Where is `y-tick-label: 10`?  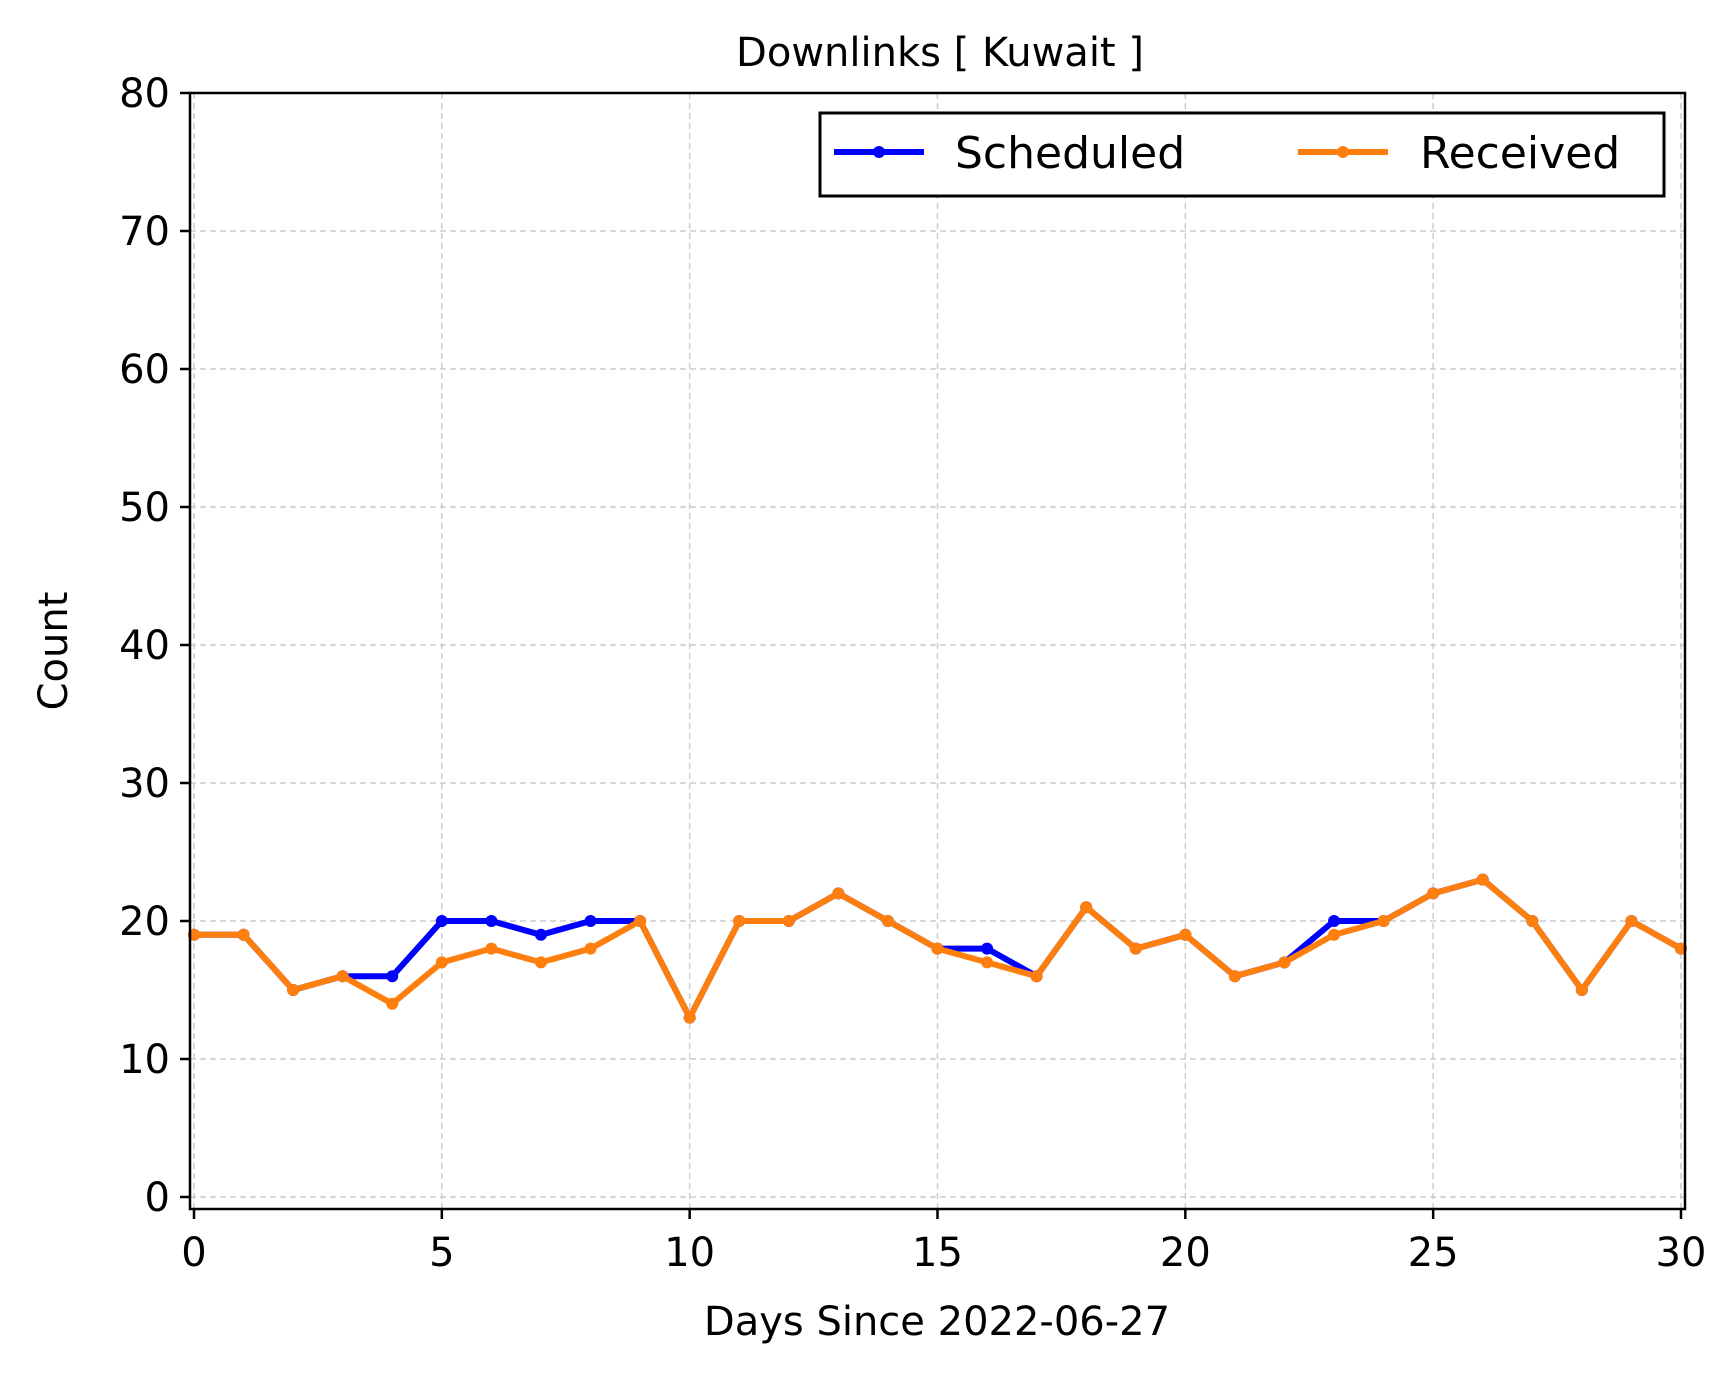
y-tick-label: 10 is located at coordinates (144, 1060).